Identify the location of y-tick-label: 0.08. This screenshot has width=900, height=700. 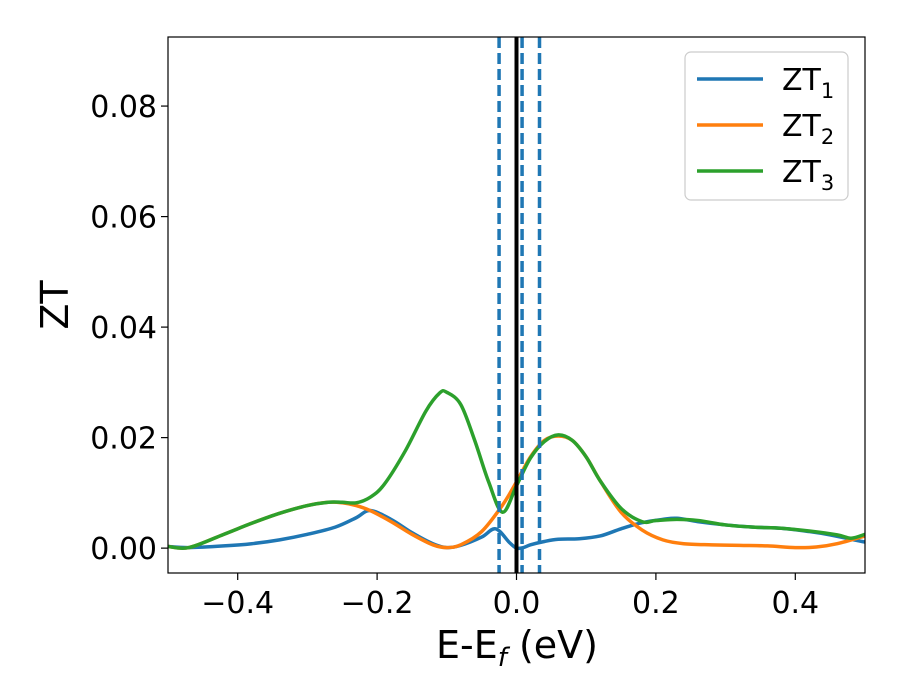
(123, 107).